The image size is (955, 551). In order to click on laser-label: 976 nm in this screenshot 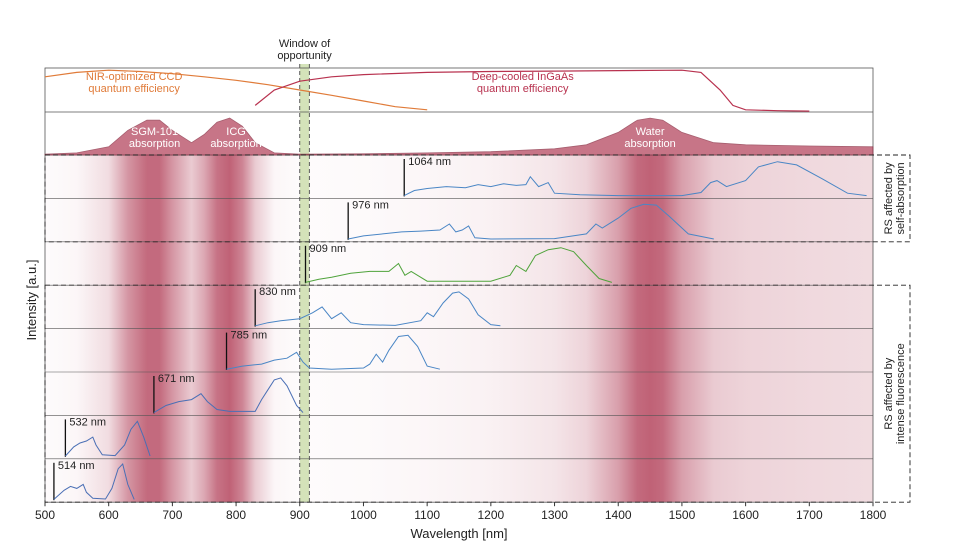, I will do `click(370, 205)`.